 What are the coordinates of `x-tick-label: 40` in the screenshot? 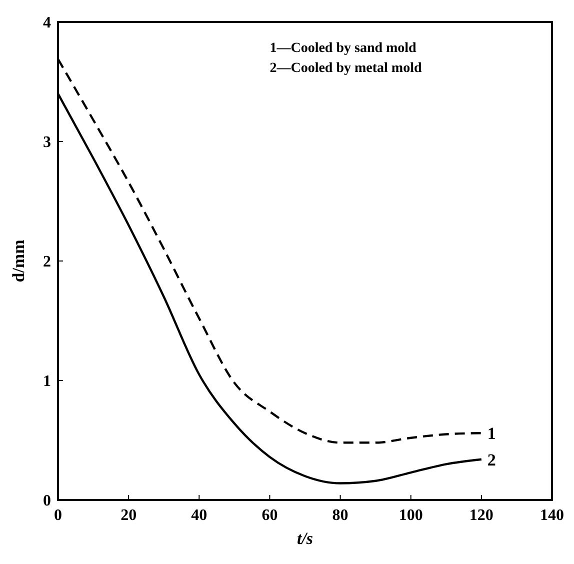 It's located at (199, 515).